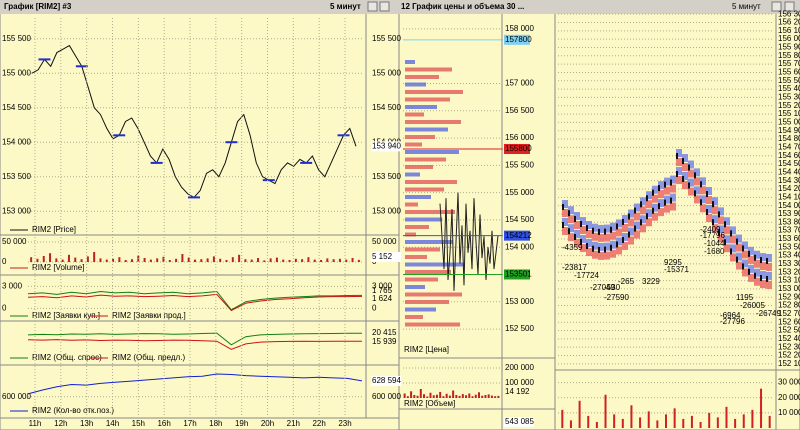  I want to click on flow-annotation: 3229, so click(651, 281).